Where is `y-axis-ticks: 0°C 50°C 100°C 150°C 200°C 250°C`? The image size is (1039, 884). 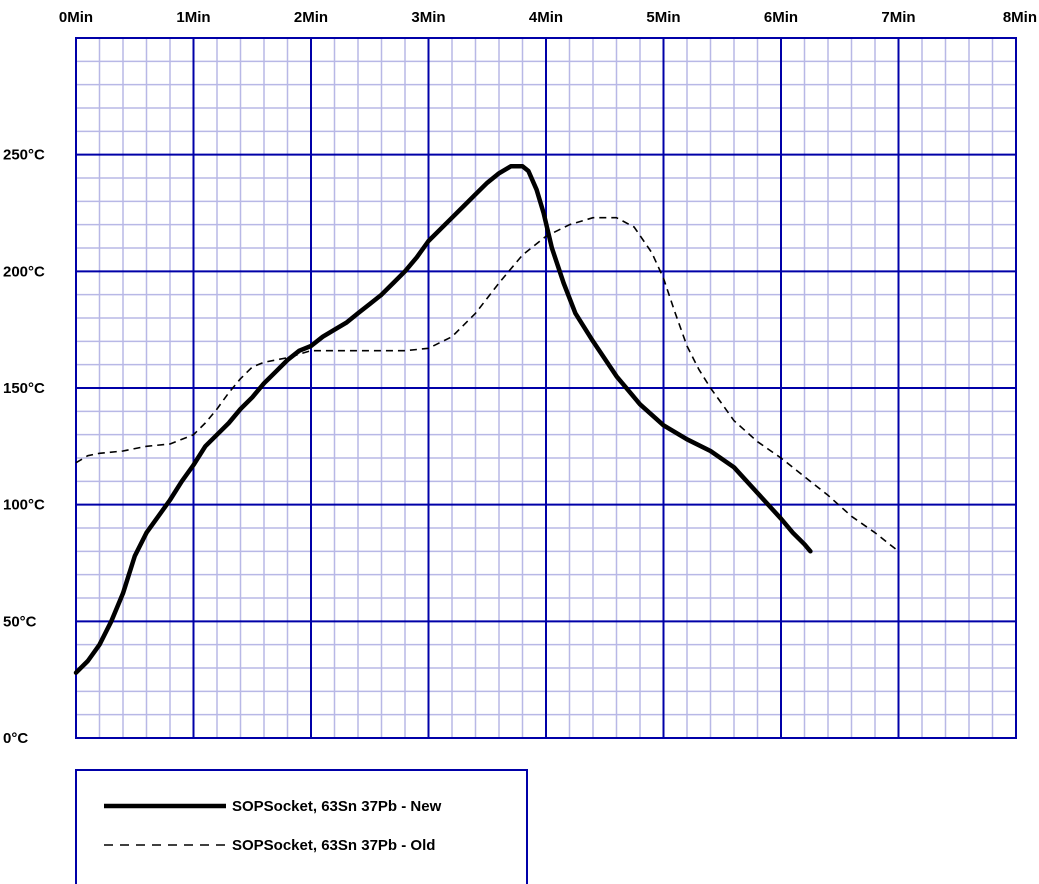
y-axis-ticks: 0°C 50°C 100°C 150°C 200°C 250°C is located at coordinates (24, 447).